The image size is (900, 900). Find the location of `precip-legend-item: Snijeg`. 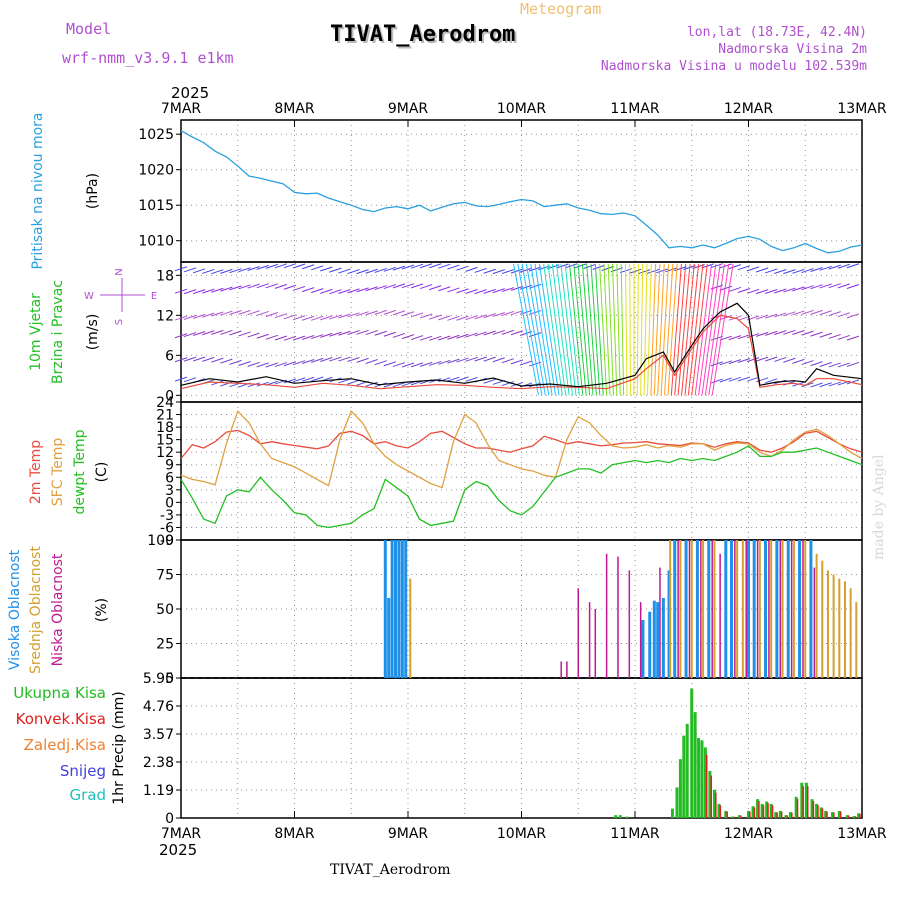

precip-legend-item: Snijeg is located at coordinates (83, 771).